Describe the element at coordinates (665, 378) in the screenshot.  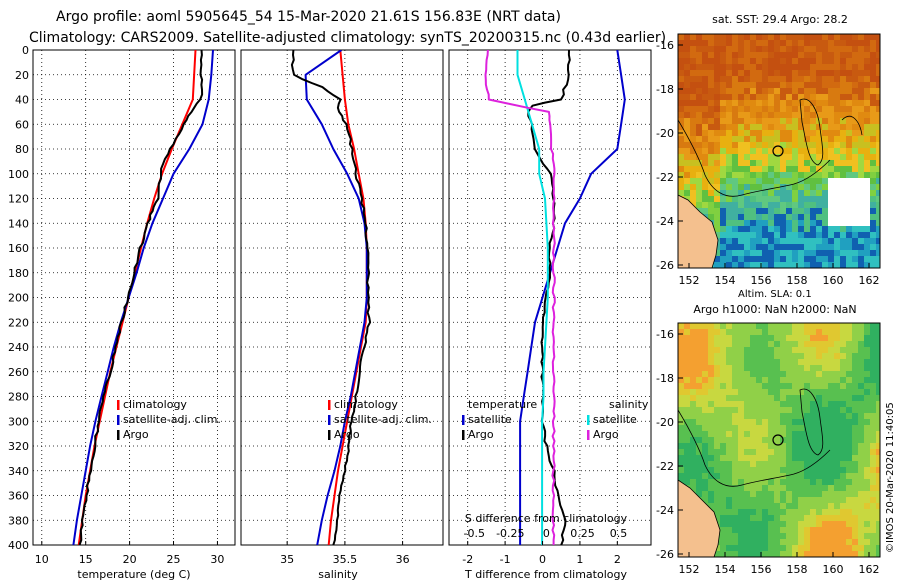
I see `lat-tick-label: -18` at that location.